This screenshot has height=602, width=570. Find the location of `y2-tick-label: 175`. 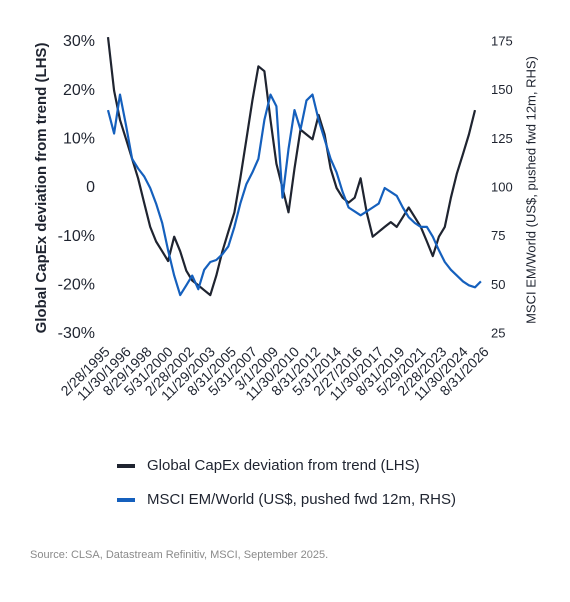

y2-tick-label: 175 is located at coordinates (502, 40).